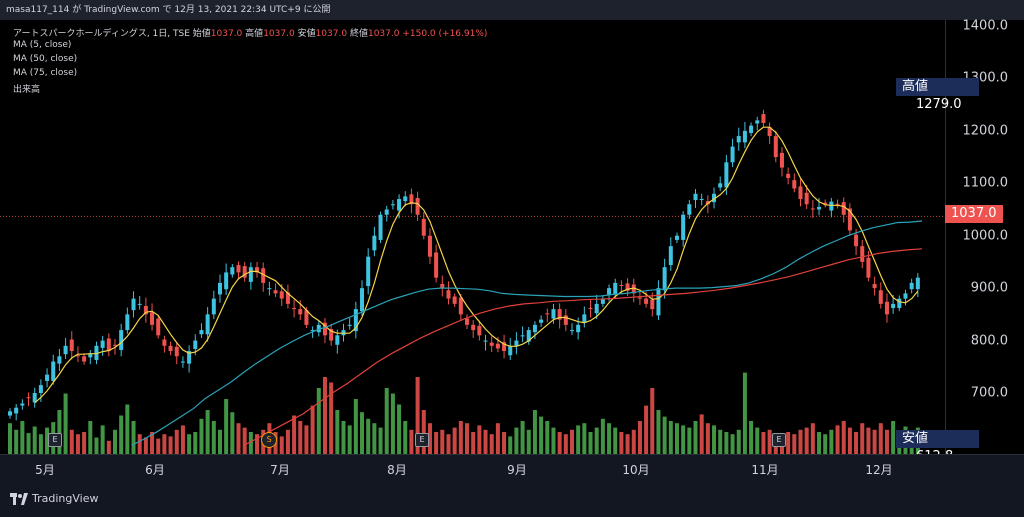 This screenshot has height=517, width=1024. What do you see at coordinates (985, 26) in the screenshot?
I see `price-axis-label: 1400.0` at bounding box center [985, 26].